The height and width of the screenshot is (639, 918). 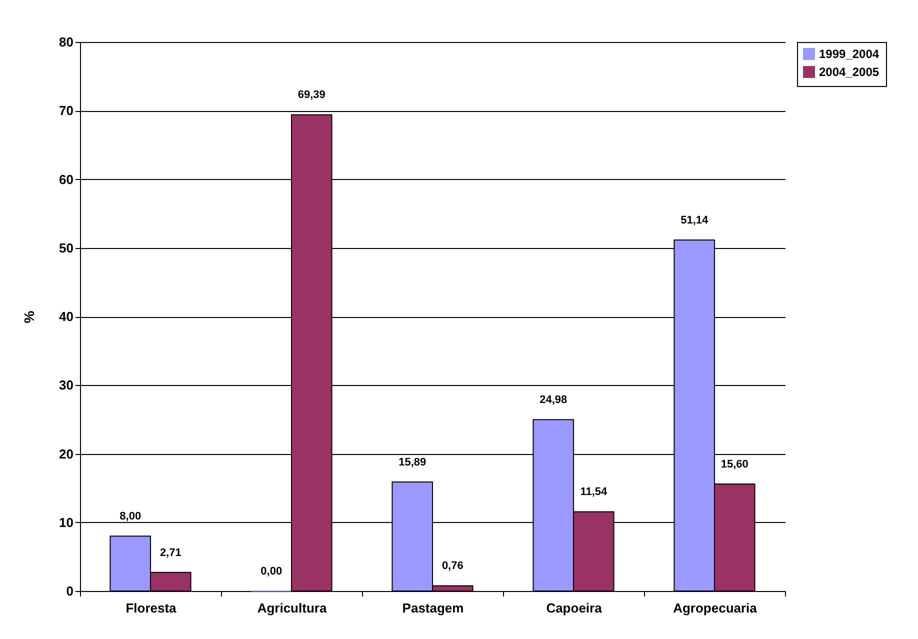 What do you see at coordinates (66, 385) in the screenshot?
I see `y-tick-label: 30` at bounding box center [66, 385].